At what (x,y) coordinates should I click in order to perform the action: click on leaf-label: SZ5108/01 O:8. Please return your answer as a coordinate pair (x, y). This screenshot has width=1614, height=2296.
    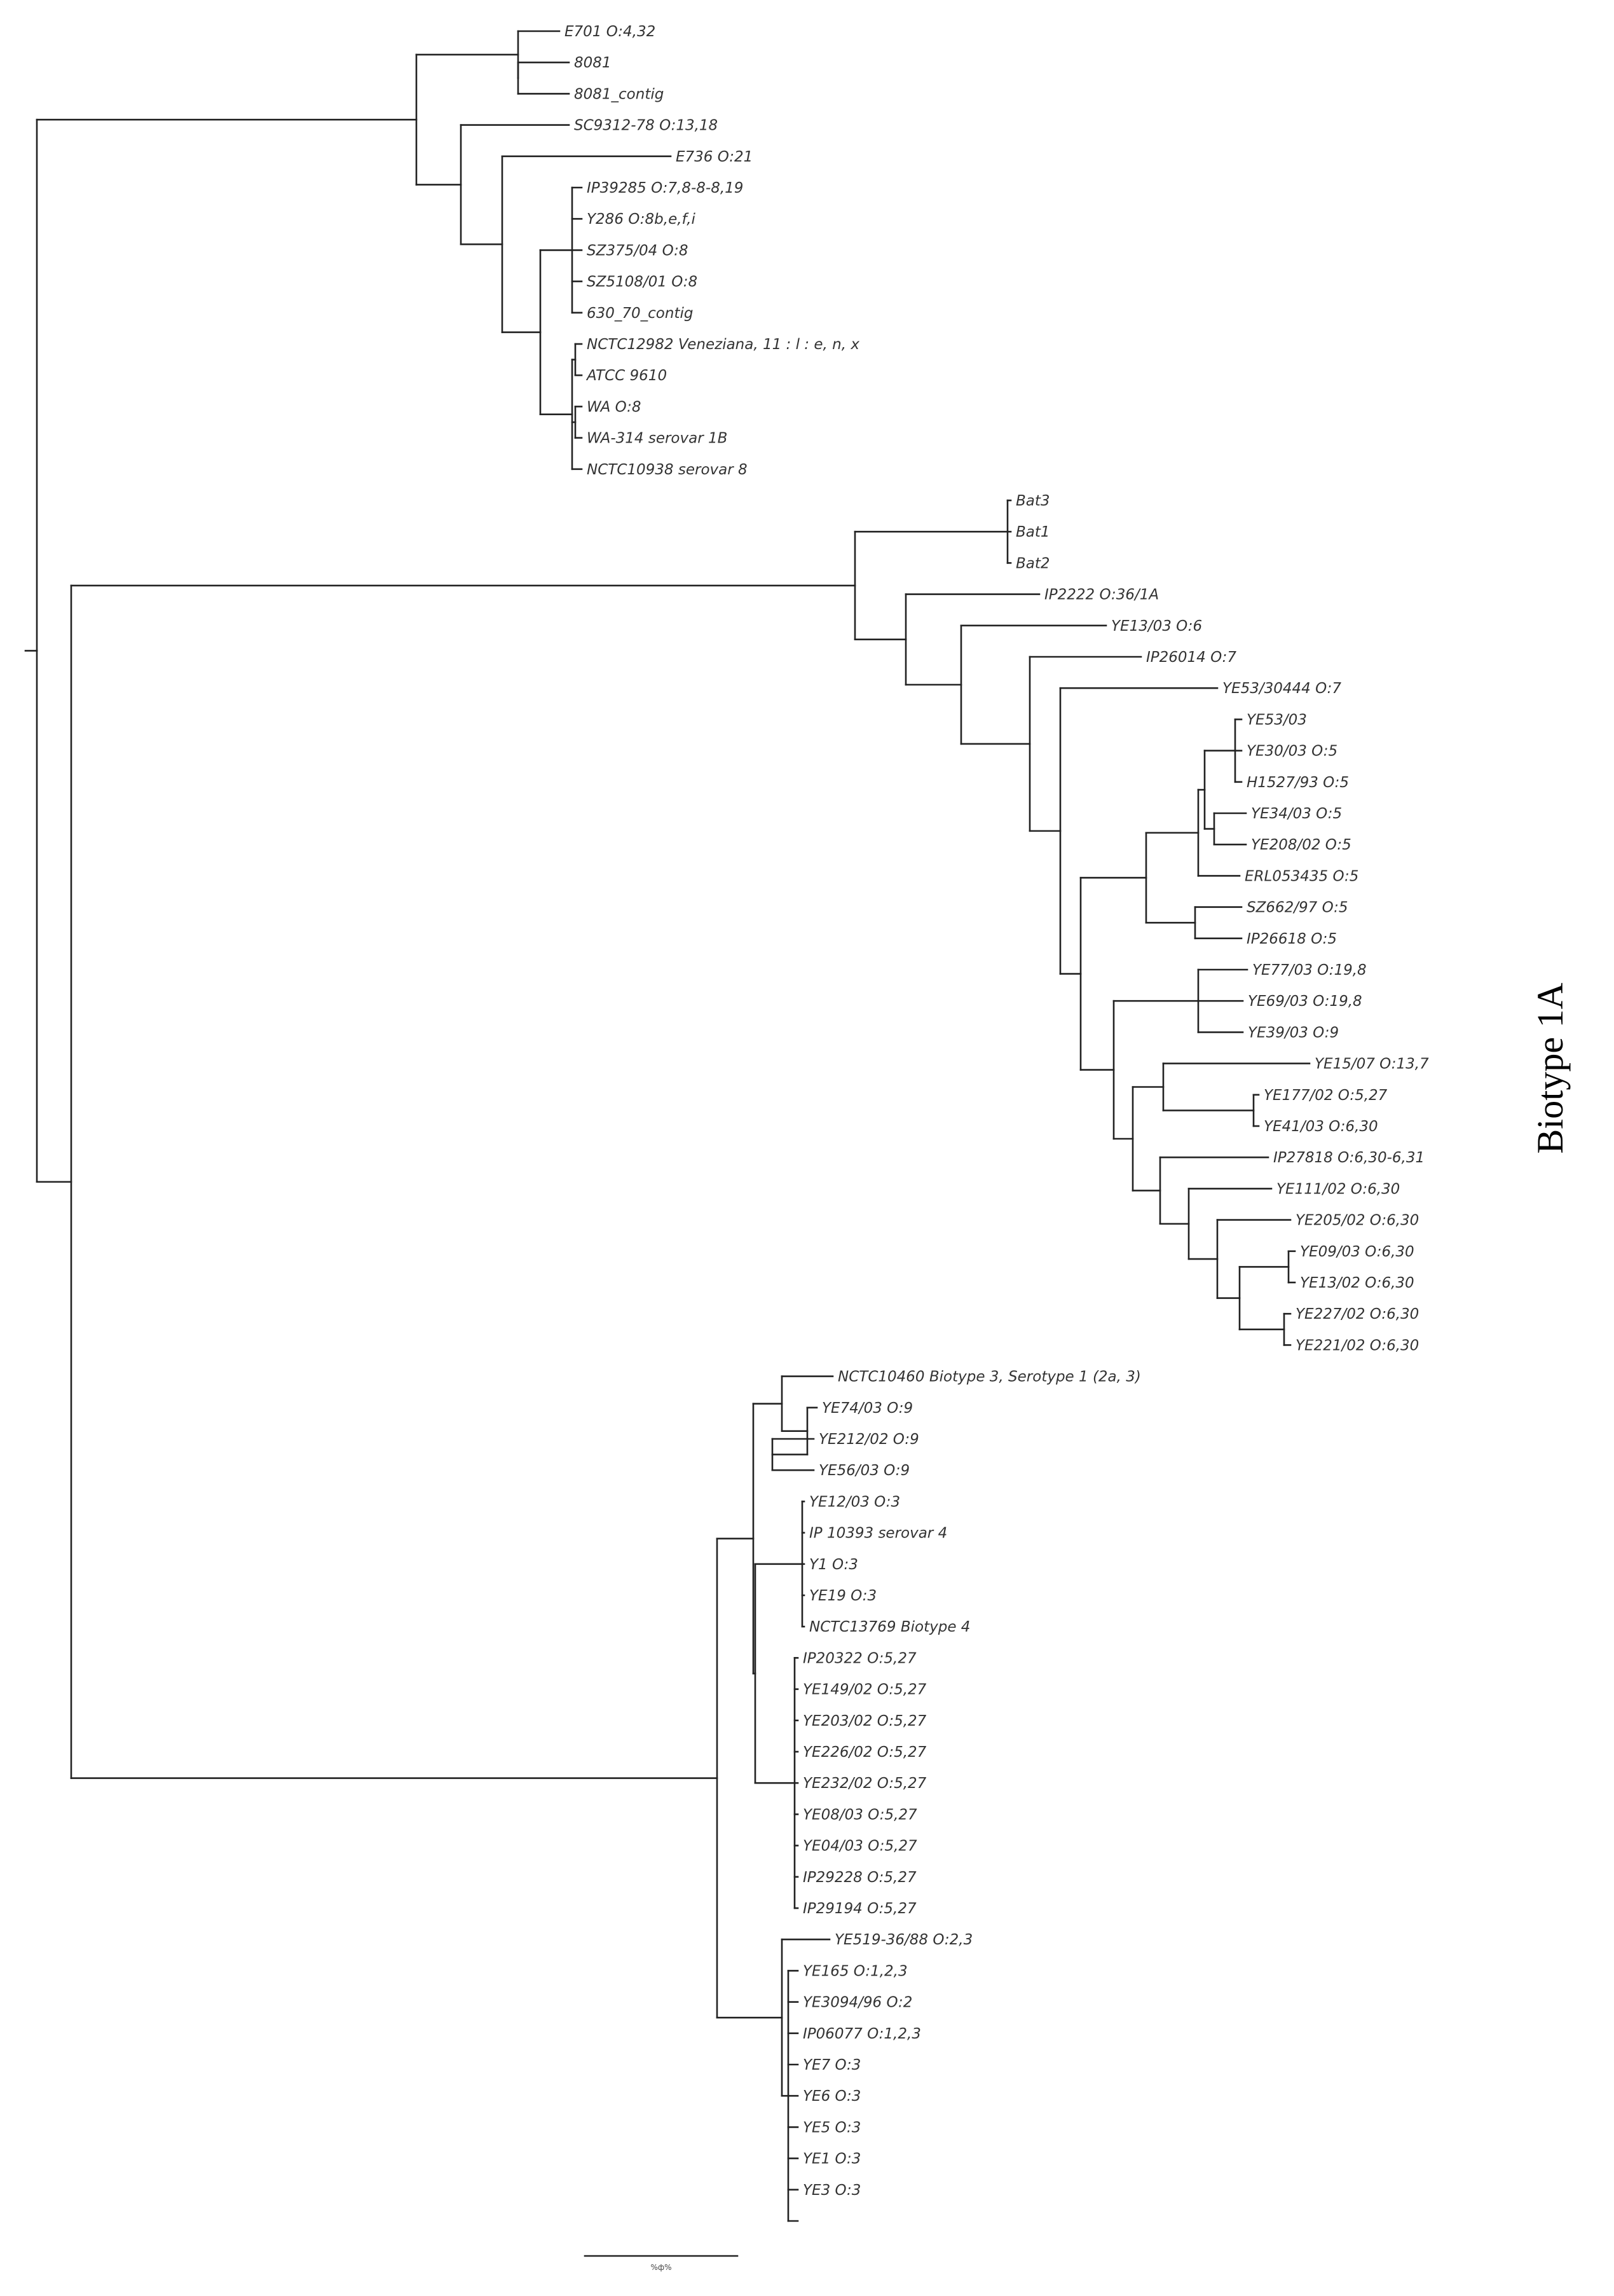
    Looking at the image, I should click on (642, 282).